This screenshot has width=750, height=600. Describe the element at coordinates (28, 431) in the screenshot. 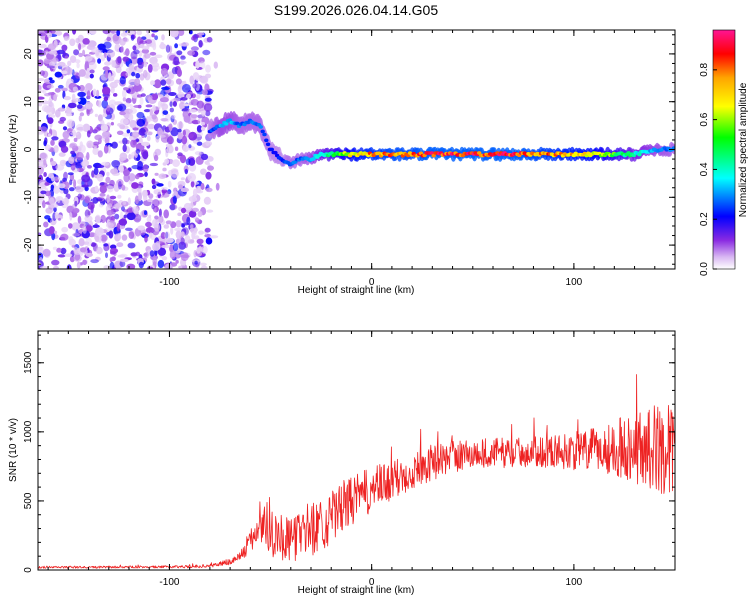

I see `y-tick-label: 1000` at that location.